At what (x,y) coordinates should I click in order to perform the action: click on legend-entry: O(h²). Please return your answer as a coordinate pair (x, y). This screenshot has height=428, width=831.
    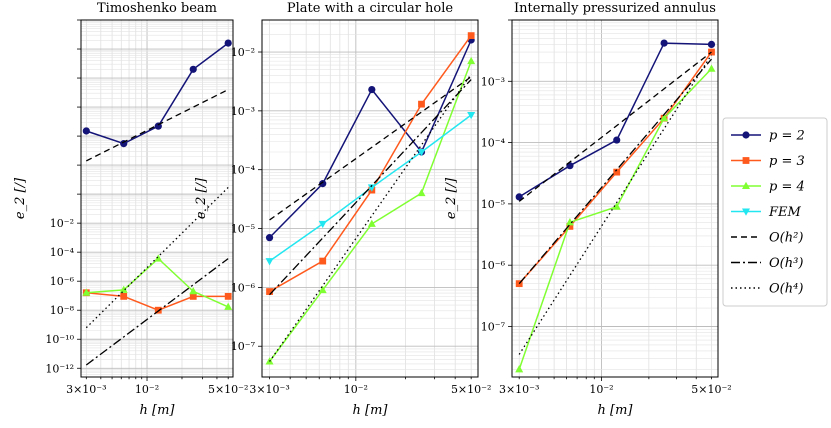
    Looking at the image, I should click on (767, 238).